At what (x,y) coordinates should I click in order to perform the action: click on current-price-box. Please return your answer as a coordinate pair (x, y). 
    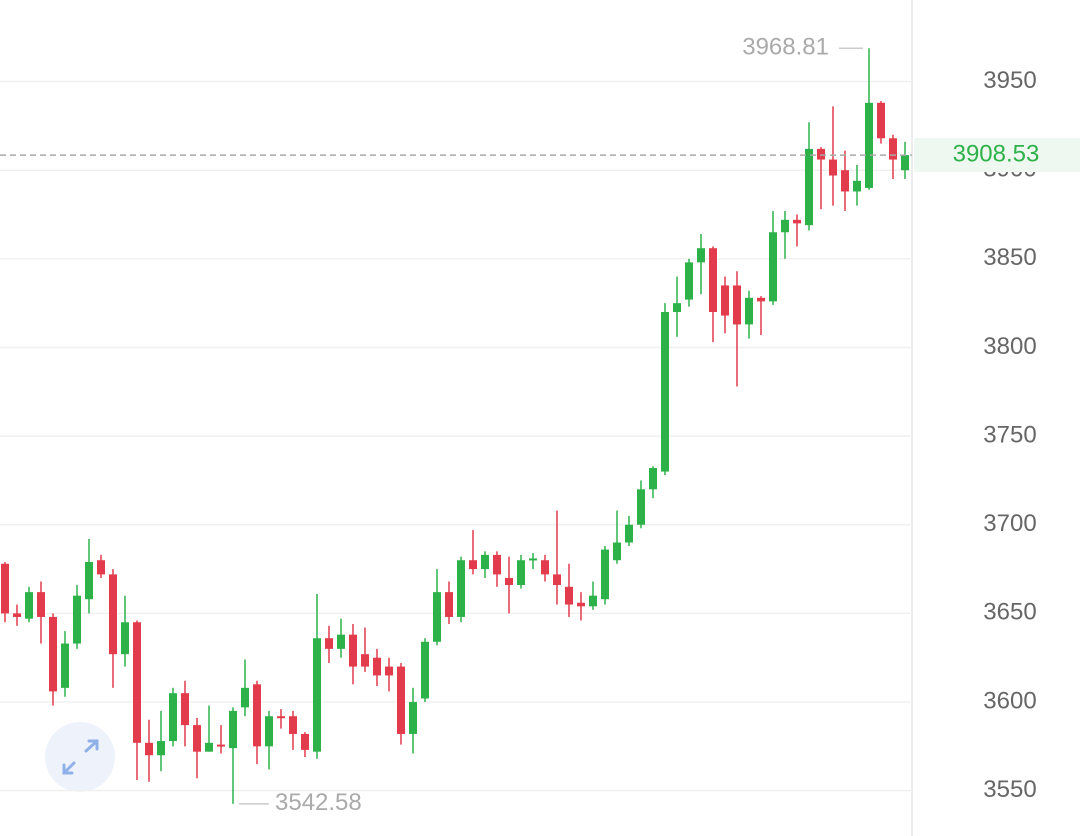
    Looking at the image, I should click on (997, 155).